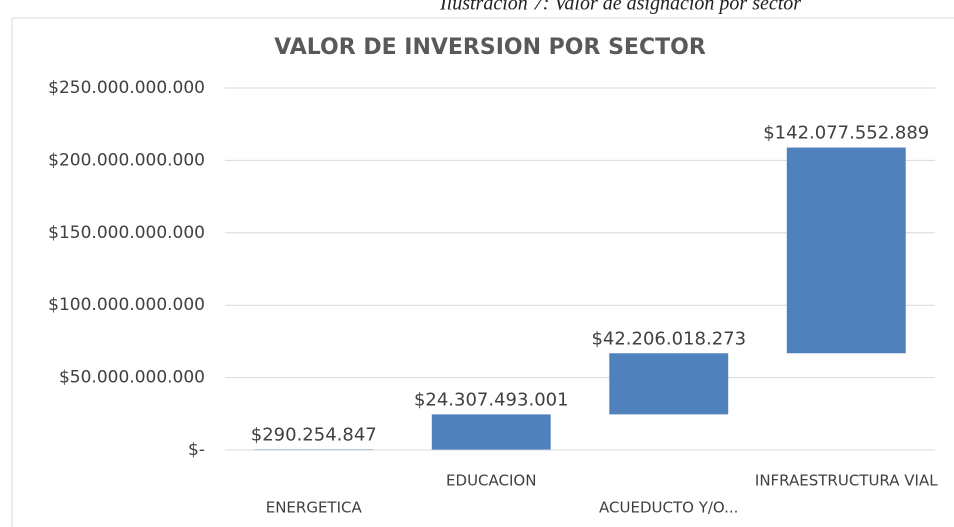 The width and height of the screenshot is (954, 527). Describe the element at coordinates (132, 378) in the screenshot. I see `y-tick-label: $50.000.000.000` at that location.